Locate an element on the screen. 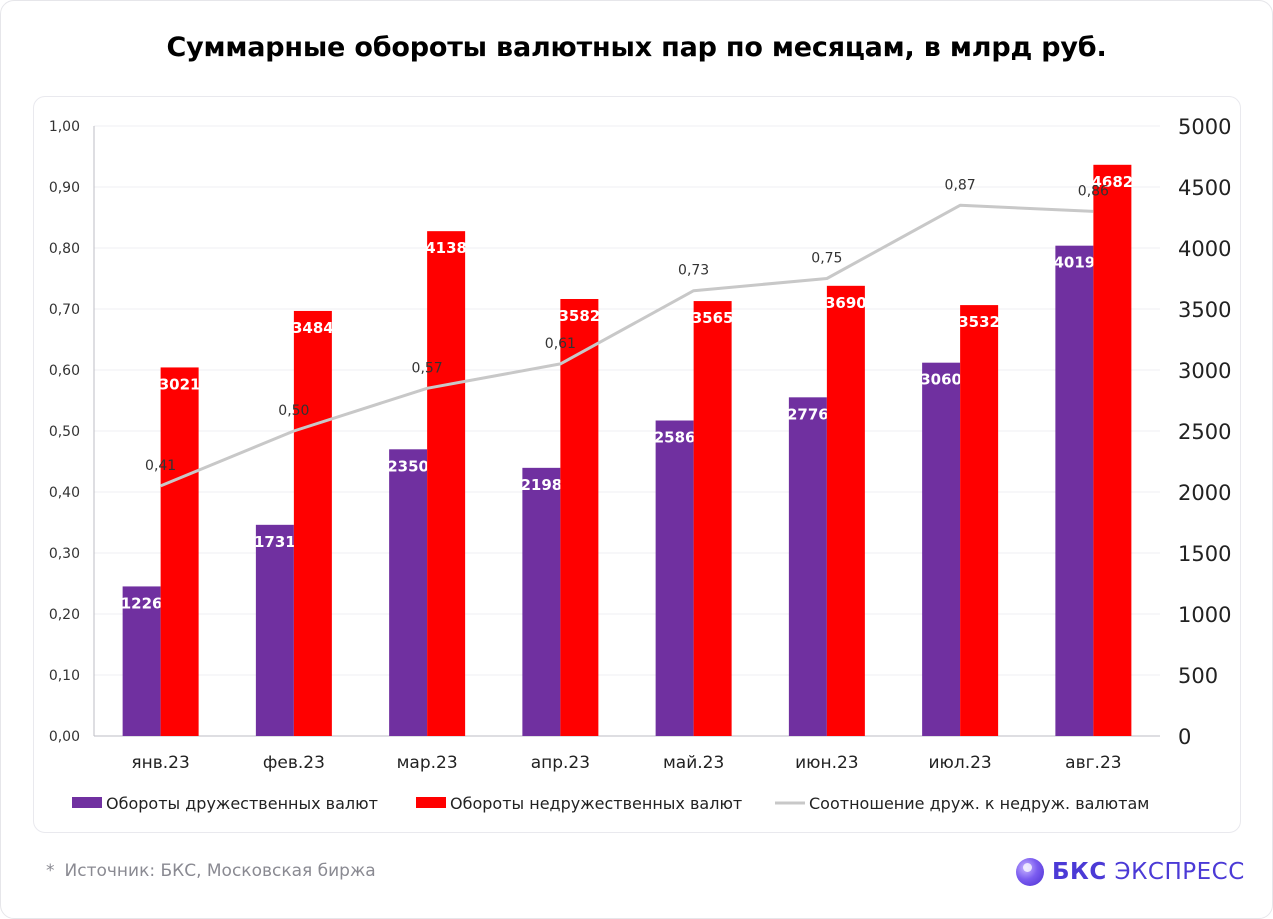  bar-unfriendly-label: 3532 is located at coordinates (979, 322).